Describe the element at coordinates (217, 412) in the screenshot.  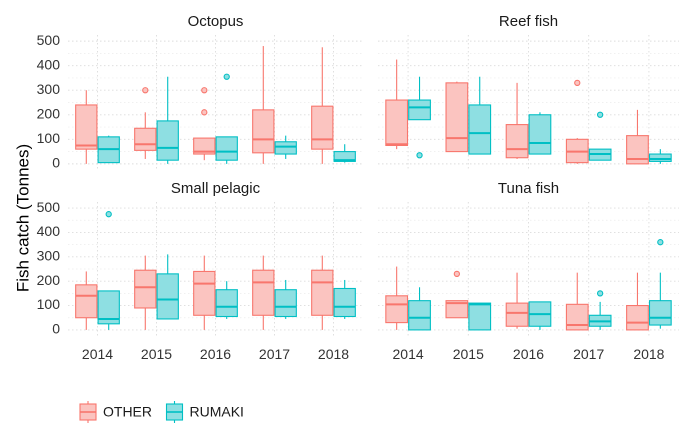
I see `legend-label: RUMAKI` at that location.